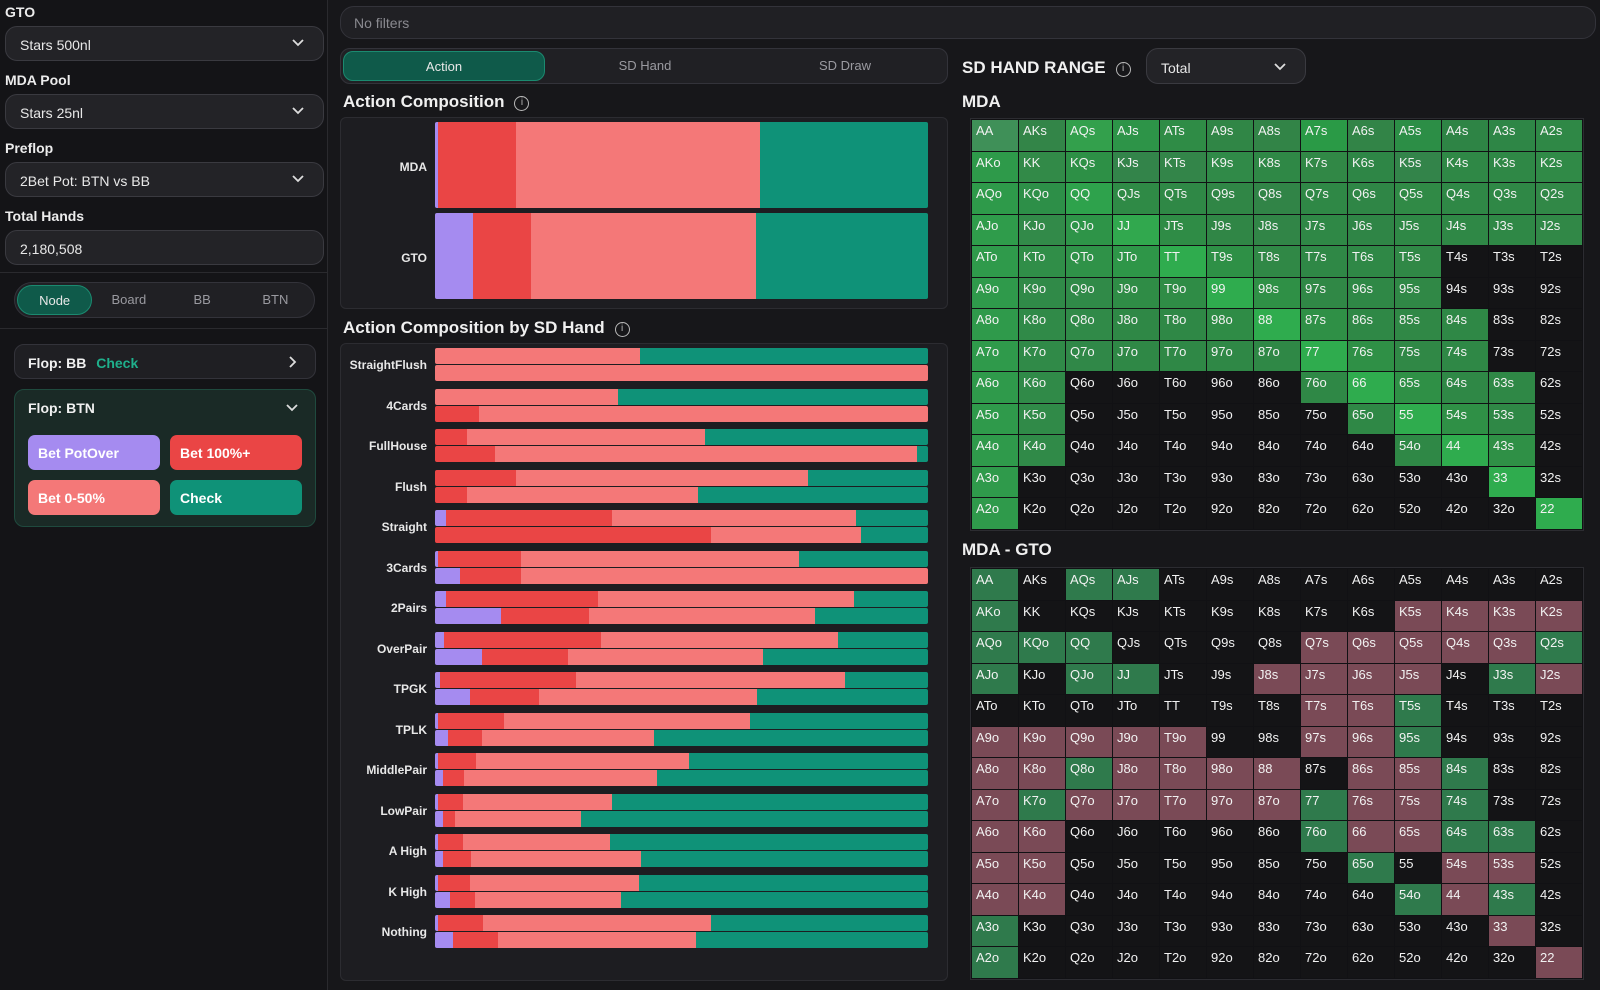  What do you see at coordinates (1559, 899) in the screenshot?
I see `hand-cell: 42s` at bounding box center [1559, 899].